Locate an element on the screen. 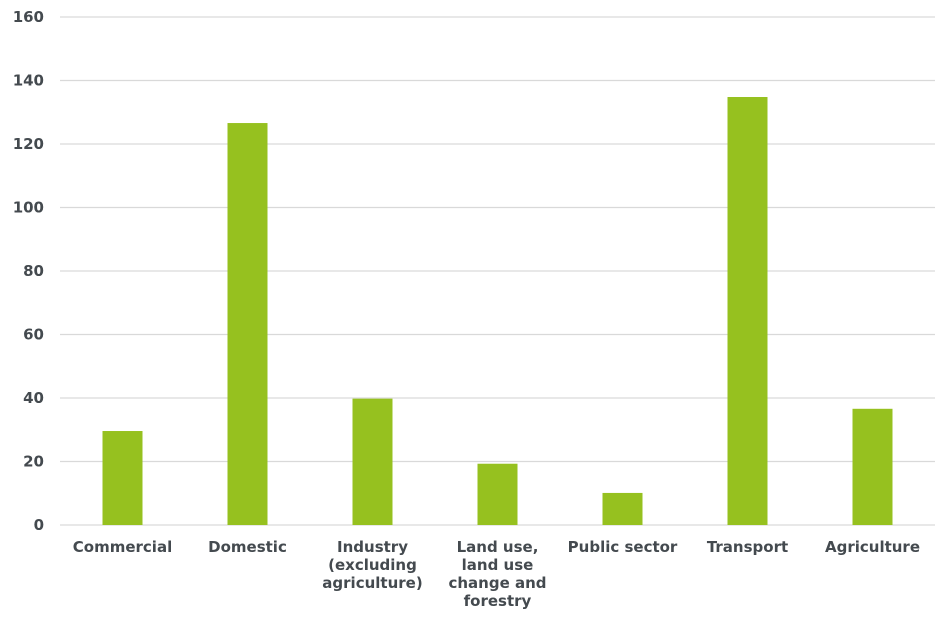  y-tick-label: 40 is located at coordinates (33, 398).